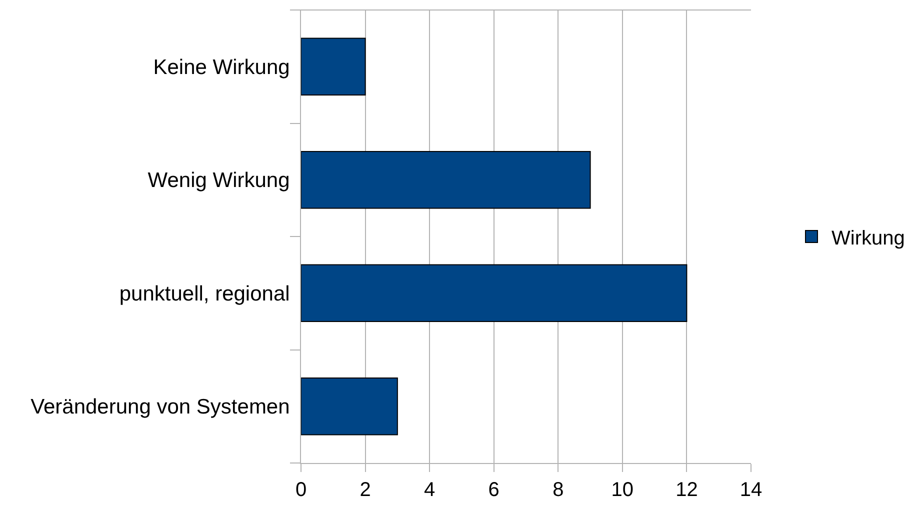  Describe the element at coordinates (687, 490) in the screenshot. I see `x-tick-label: 12` at that location.